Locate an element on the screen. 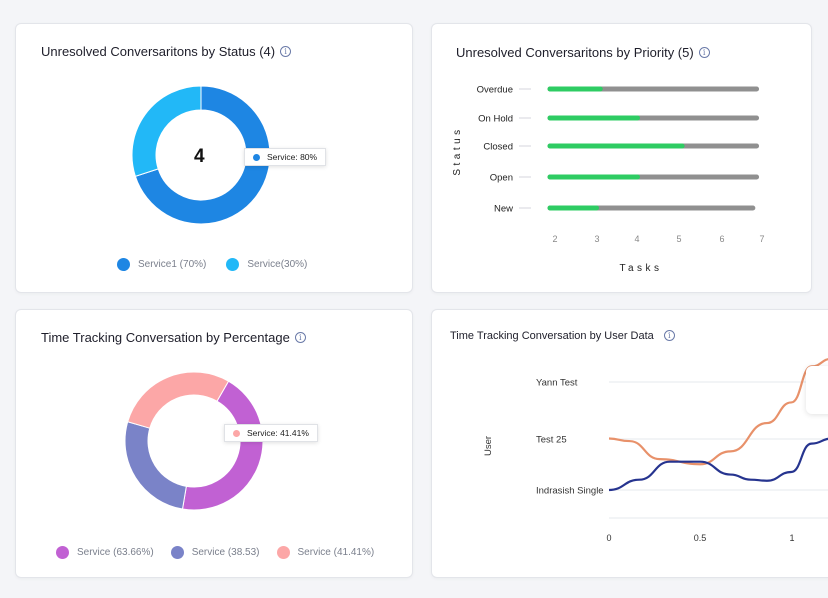 The height and width of the screenshot is (598, 828). tooltip-label: Service: 80% is located at coordinates (292, 157).